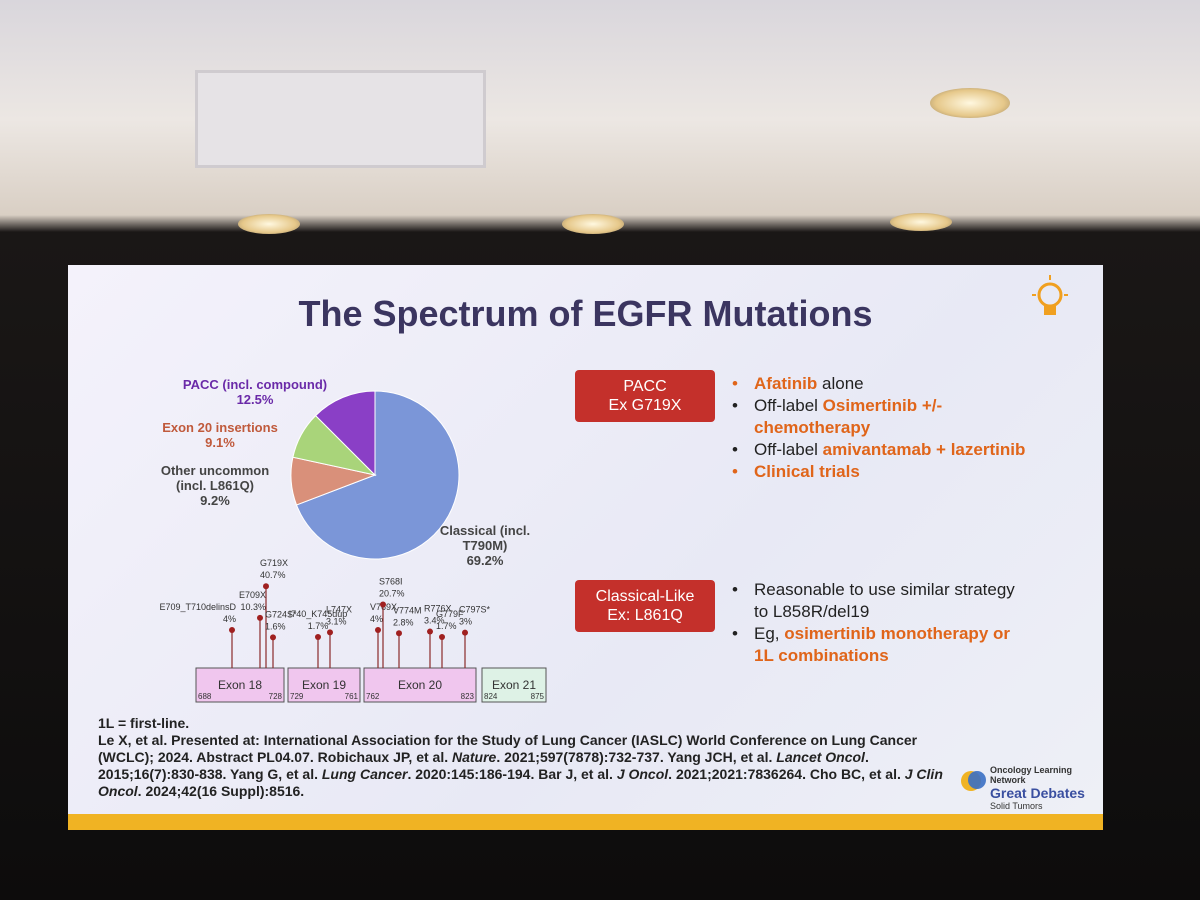 The height and width of the screenshot is (900, 1200). I want to click on bullet-text: alone, so click(840, 383).